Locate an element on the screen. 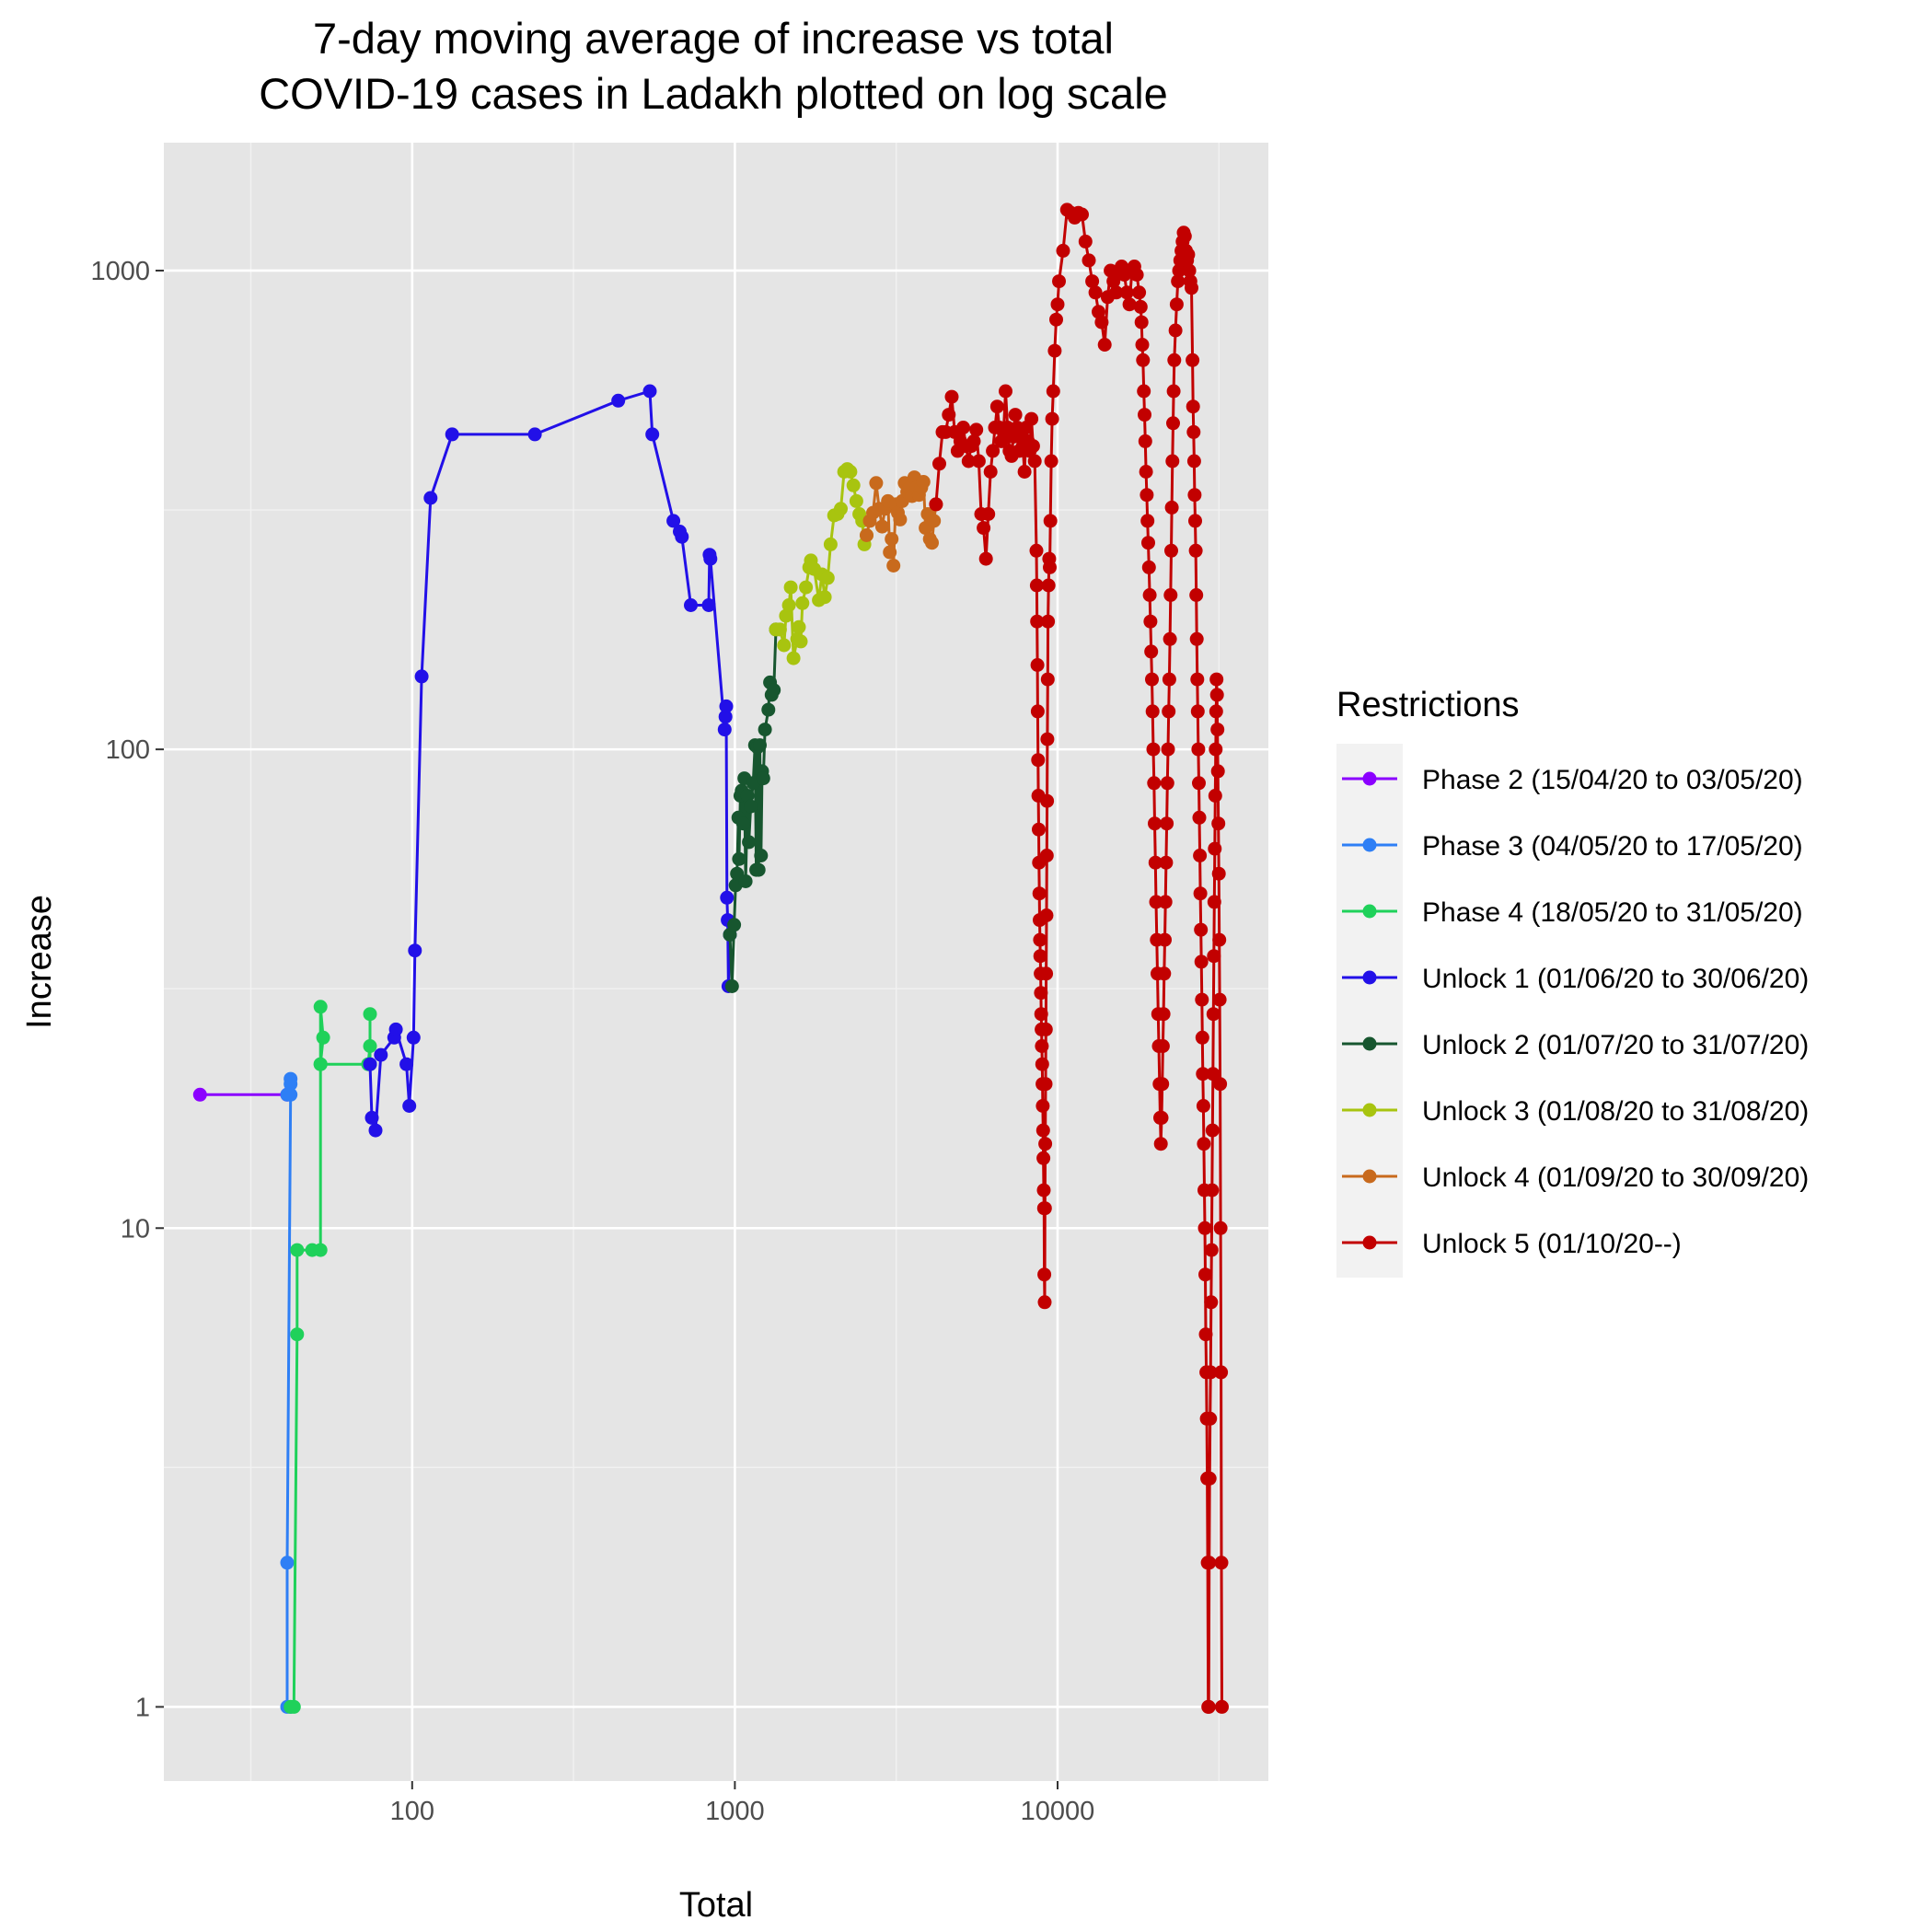  y-axis: 1 10 100 1000 is located at coordinates (127, 990).